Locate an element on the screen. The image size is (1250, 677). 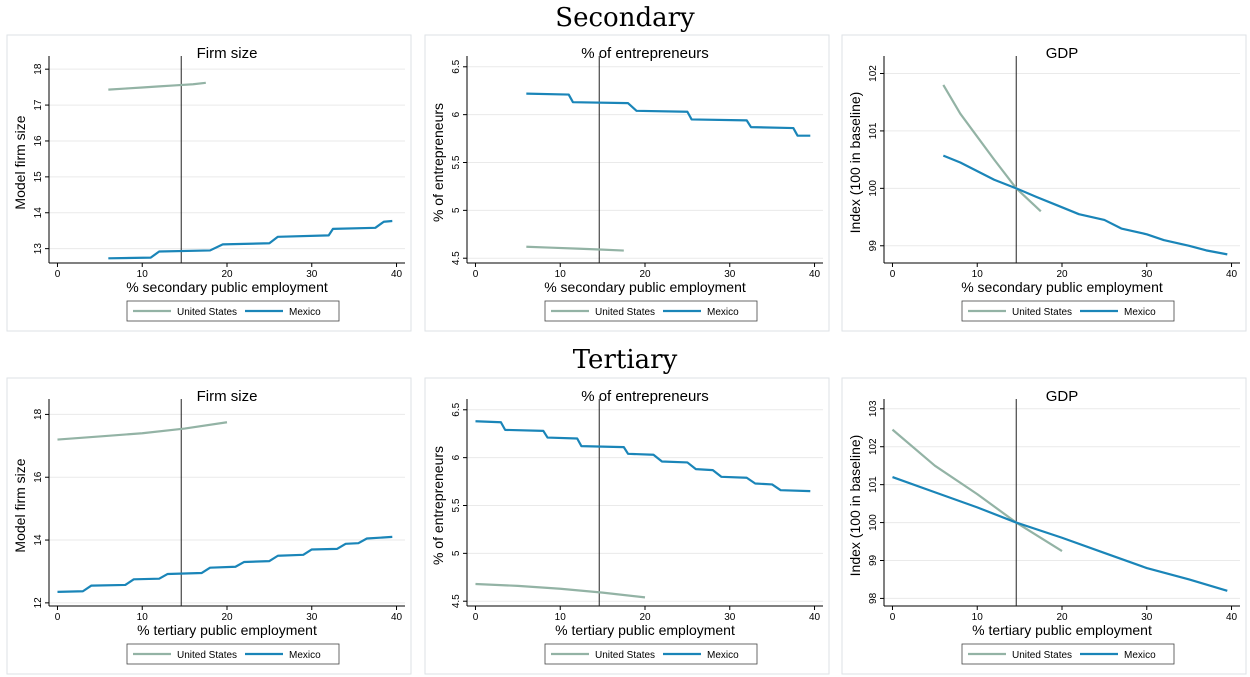
y-tick-label: 101 is located at coordinates (873, 130).